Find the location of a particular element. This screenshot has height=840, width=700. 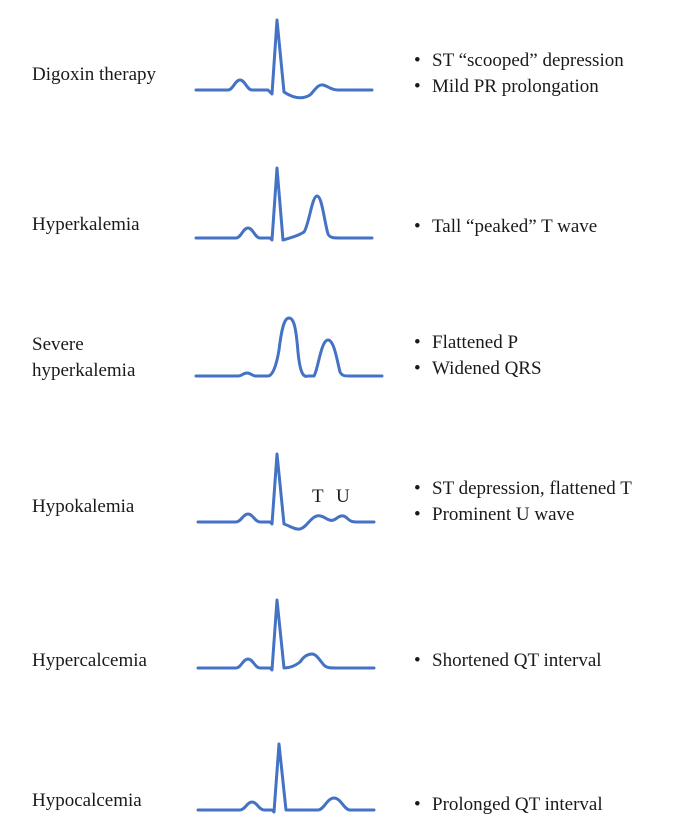

finding-item: • ST “scooped” depression is located at coordinates (519, 61).